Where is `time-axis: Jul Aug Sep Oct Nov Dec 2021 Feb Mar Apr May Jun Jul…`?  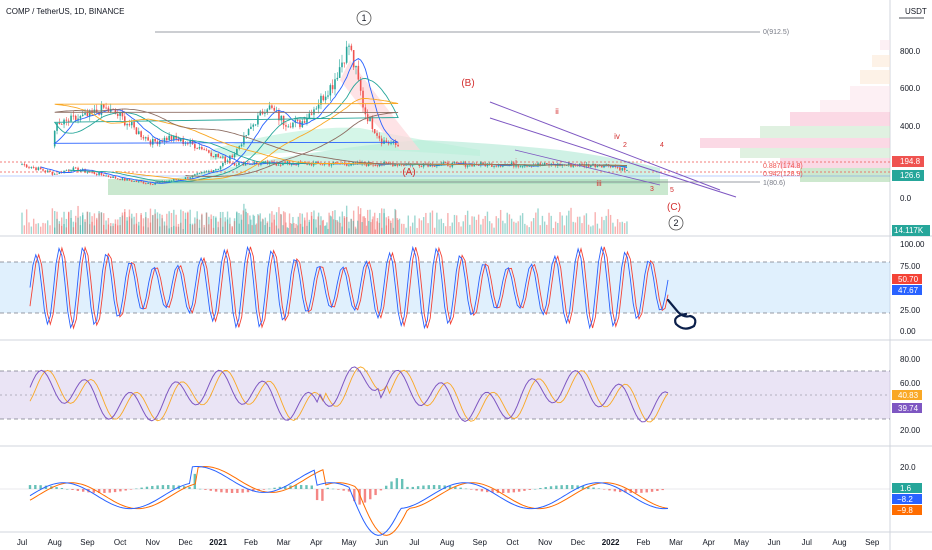
time-axis: Jul Aug Sep Oct Nov Dec 2021 Feb Mar Apr May Jun Jul… is located at coordinates (448, 542).